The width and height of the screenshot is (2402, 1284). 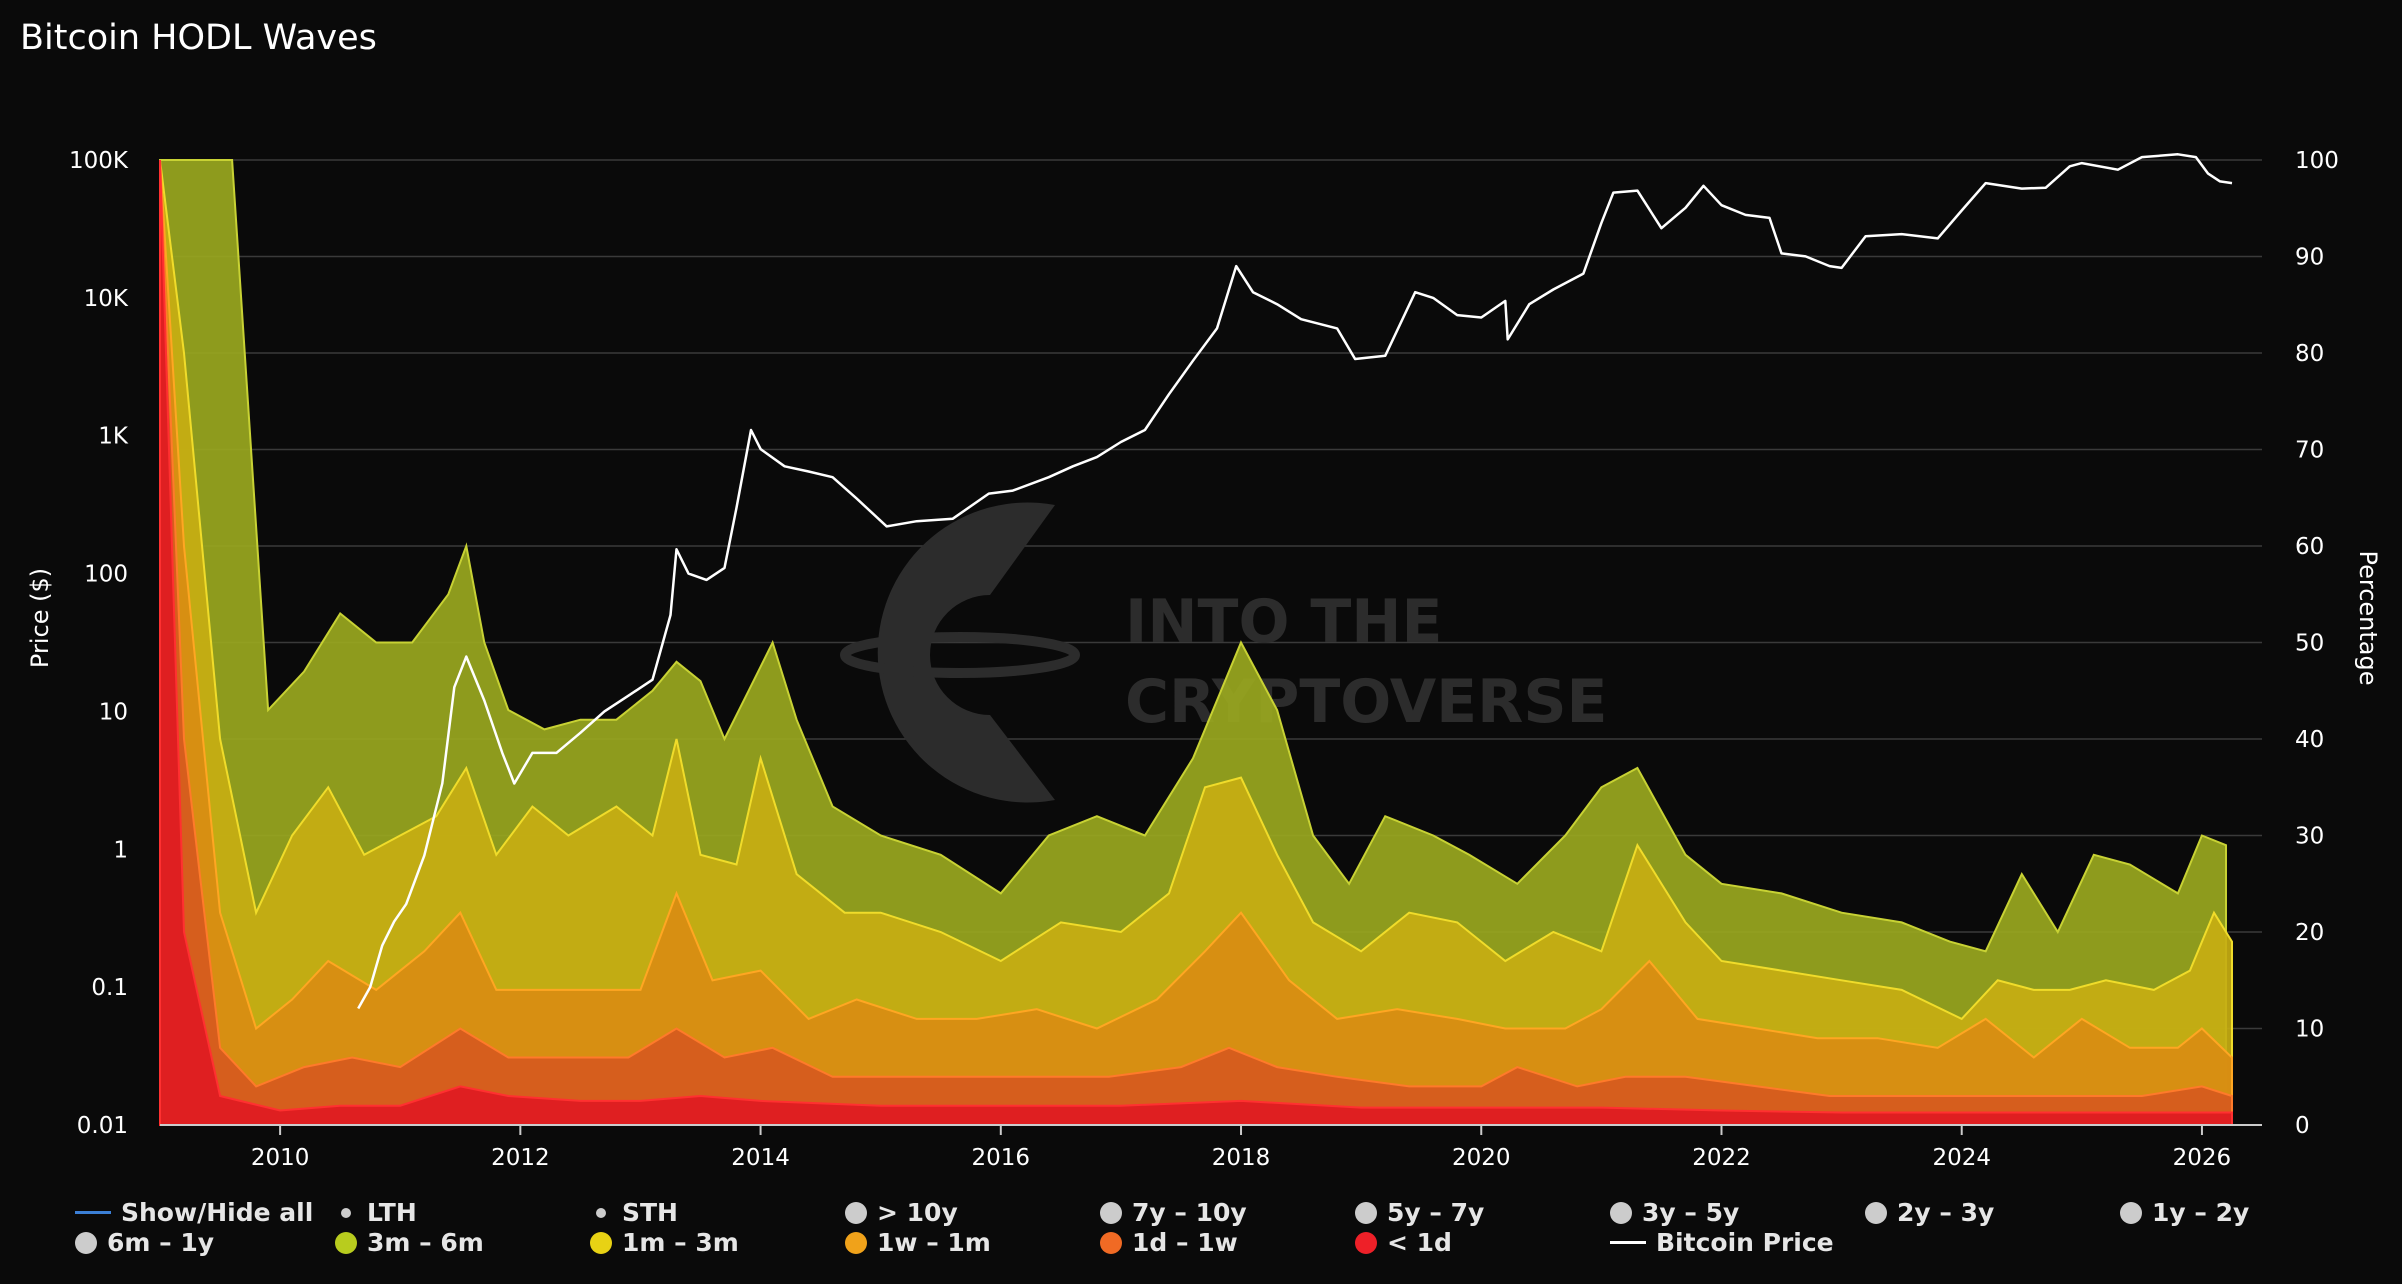 I want to click on left-tick-label: 1K, so click(x=113, y=437).